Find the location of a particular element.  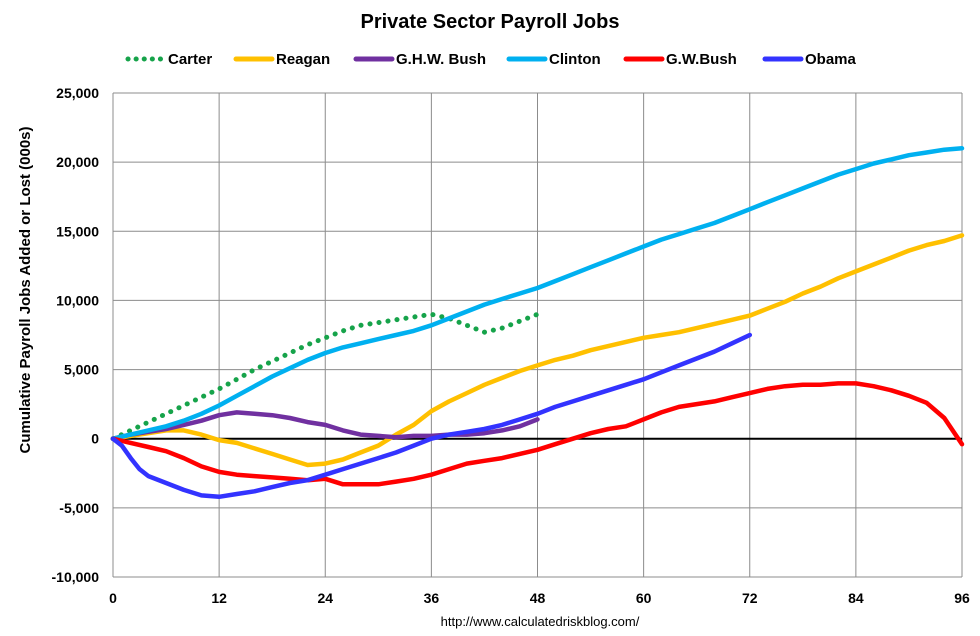

x-tick-label-2: 24 is located at coordinates (325, 598).